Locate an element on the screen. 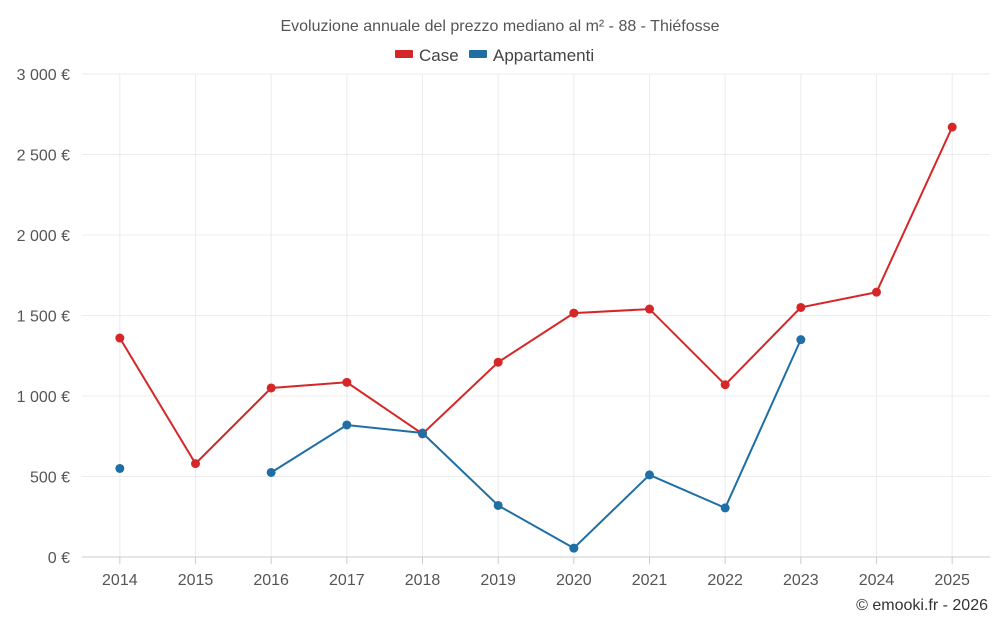  x-tick-label: 2019 is located at coordinates (498, 580).